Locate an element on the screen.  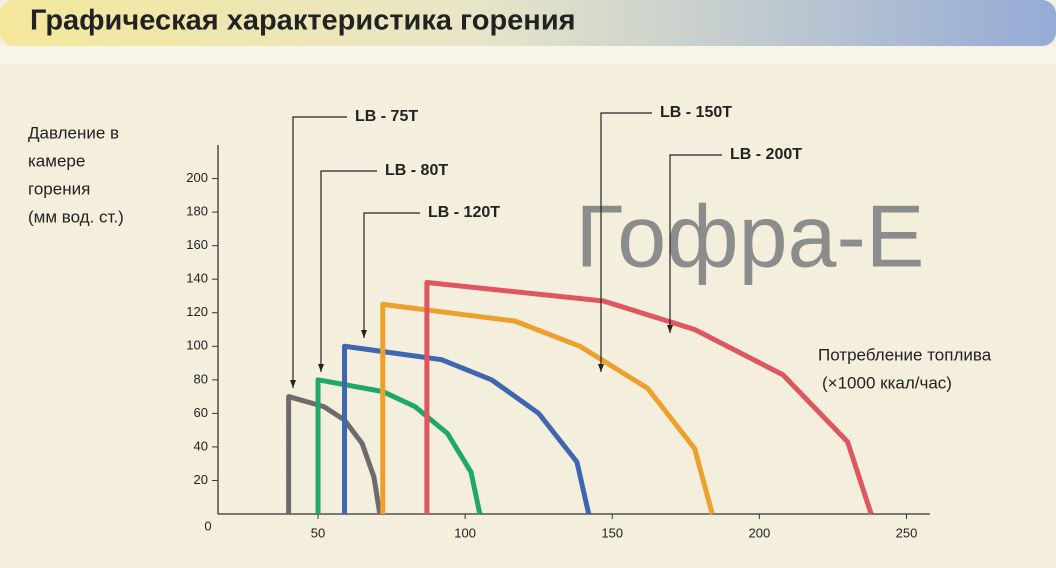
legend-label: LB - 75T is located at coordinates (386, 116).